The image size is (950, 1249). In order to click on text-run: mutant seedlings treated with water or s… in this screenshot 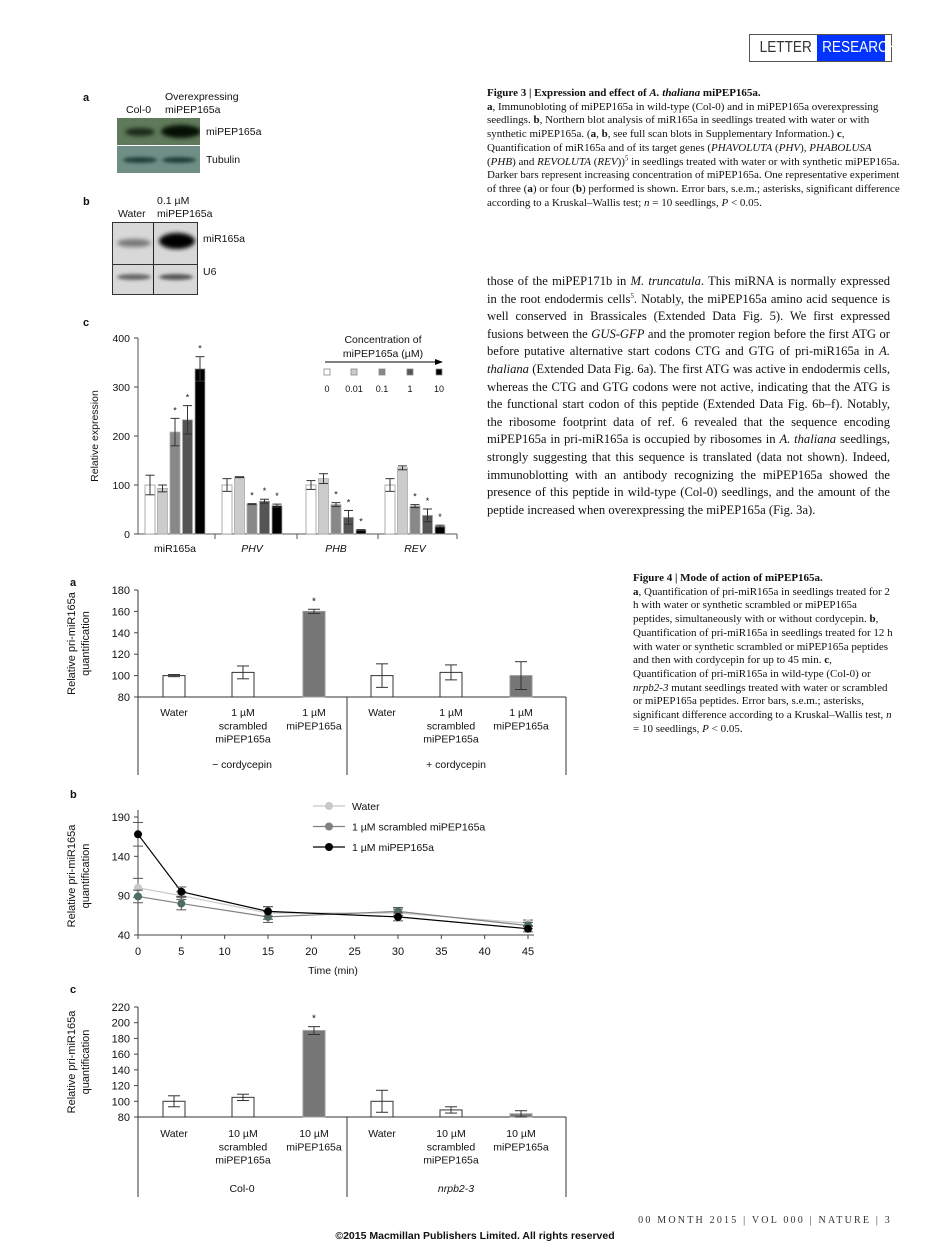, I will do `click(760, 701)`.